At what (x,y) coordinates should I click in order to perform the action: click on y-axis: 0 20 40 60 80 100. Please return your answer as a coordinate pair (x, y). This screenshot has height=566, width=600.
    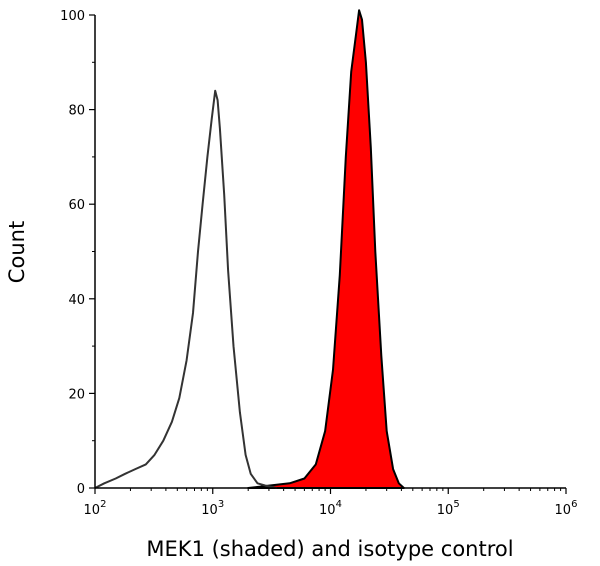
    Looking at the image, I should click on (78, 253).